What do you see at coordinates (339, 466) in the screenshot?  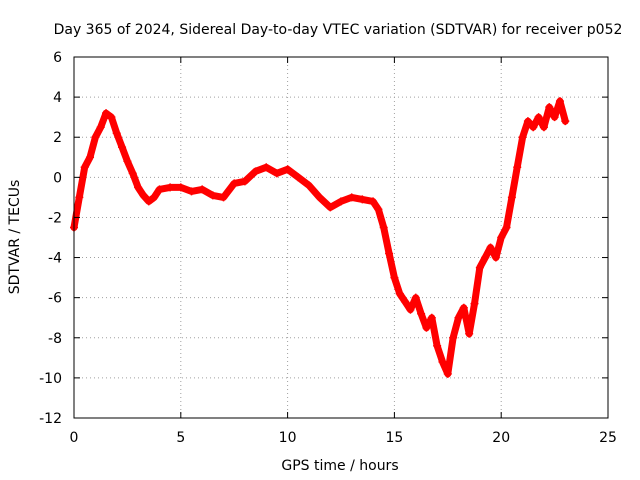 I see `x-axis-label: GPS time / hours` at bounding box center [339, 466].